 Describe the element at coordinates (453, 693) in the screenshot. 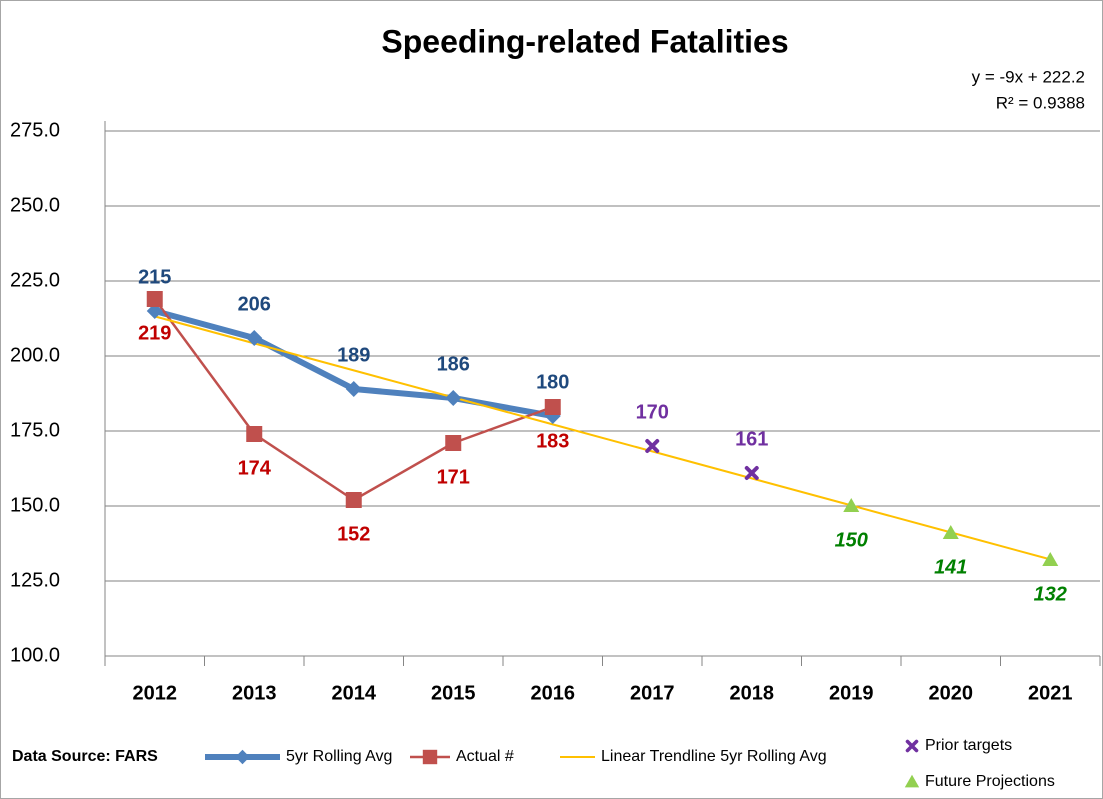

I see `x-tick-label: 2015` at that location.